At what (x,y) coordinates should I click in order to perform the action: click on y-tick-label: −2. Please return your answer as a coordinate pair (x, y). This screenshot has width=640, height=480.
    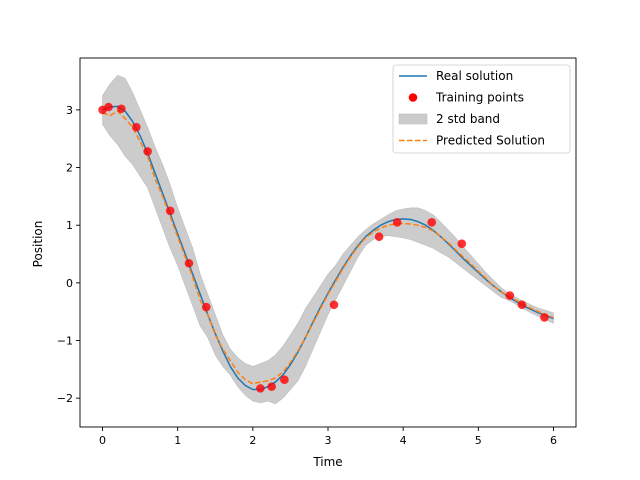
    Looking at the image, I should click on (65, 398).